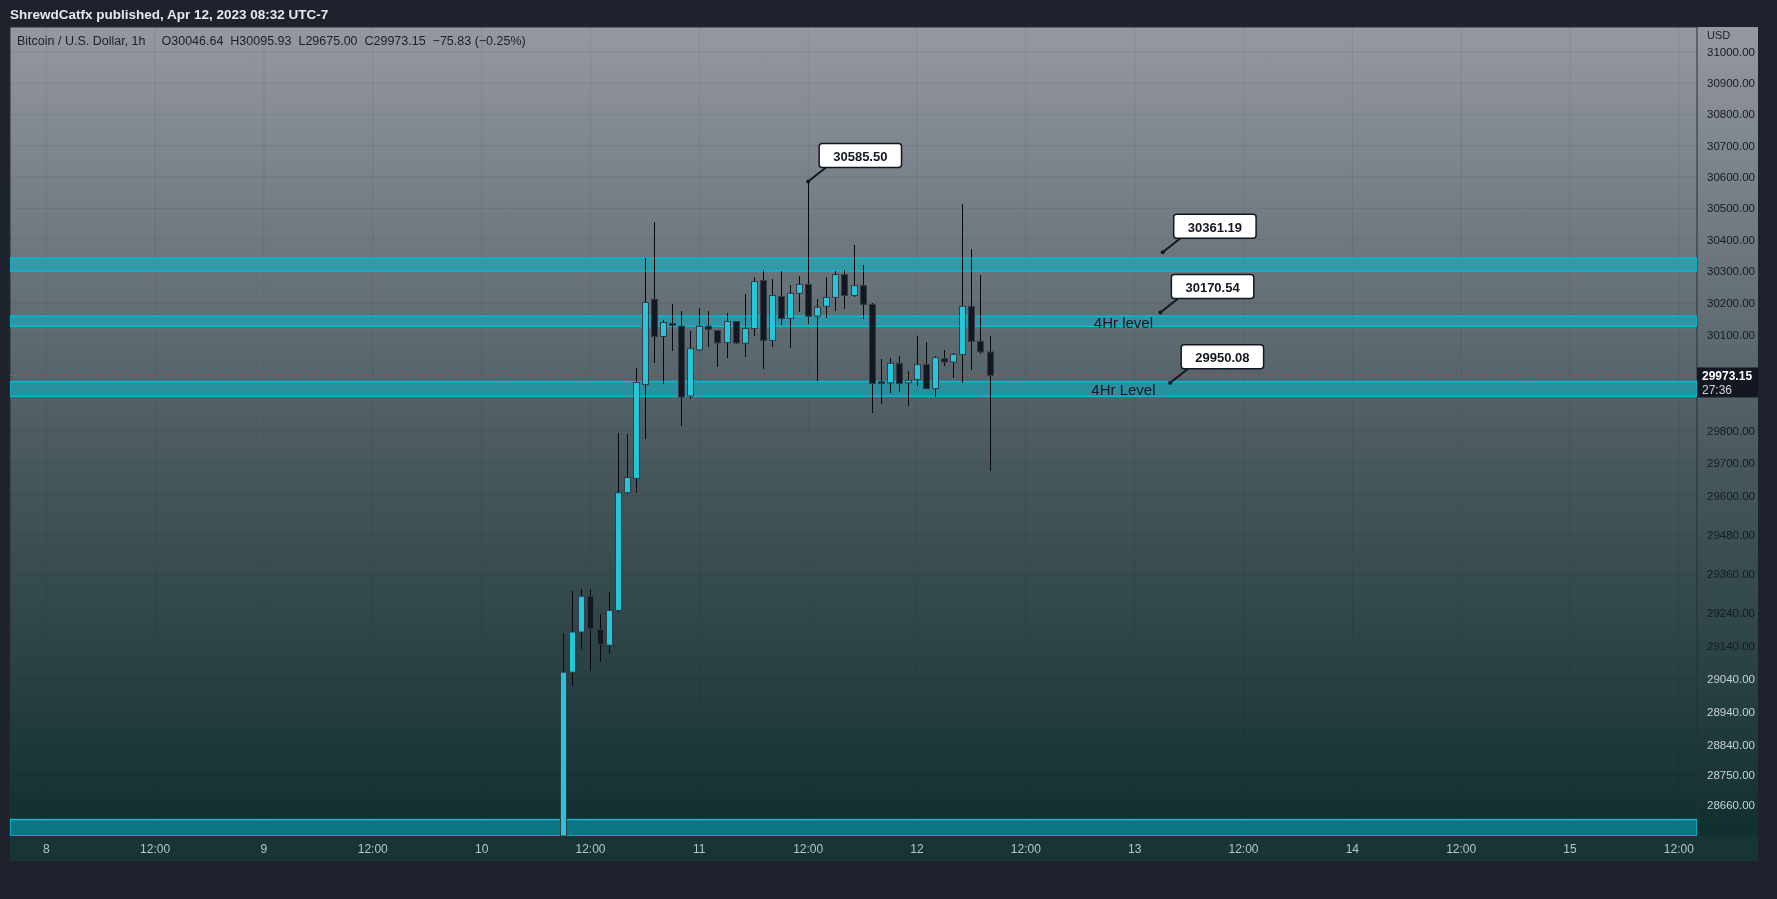 Image resolution: width=1777 pixels, height=899 pixels. I want to click on band-label: 4Hr Level, so click(1123, 390).